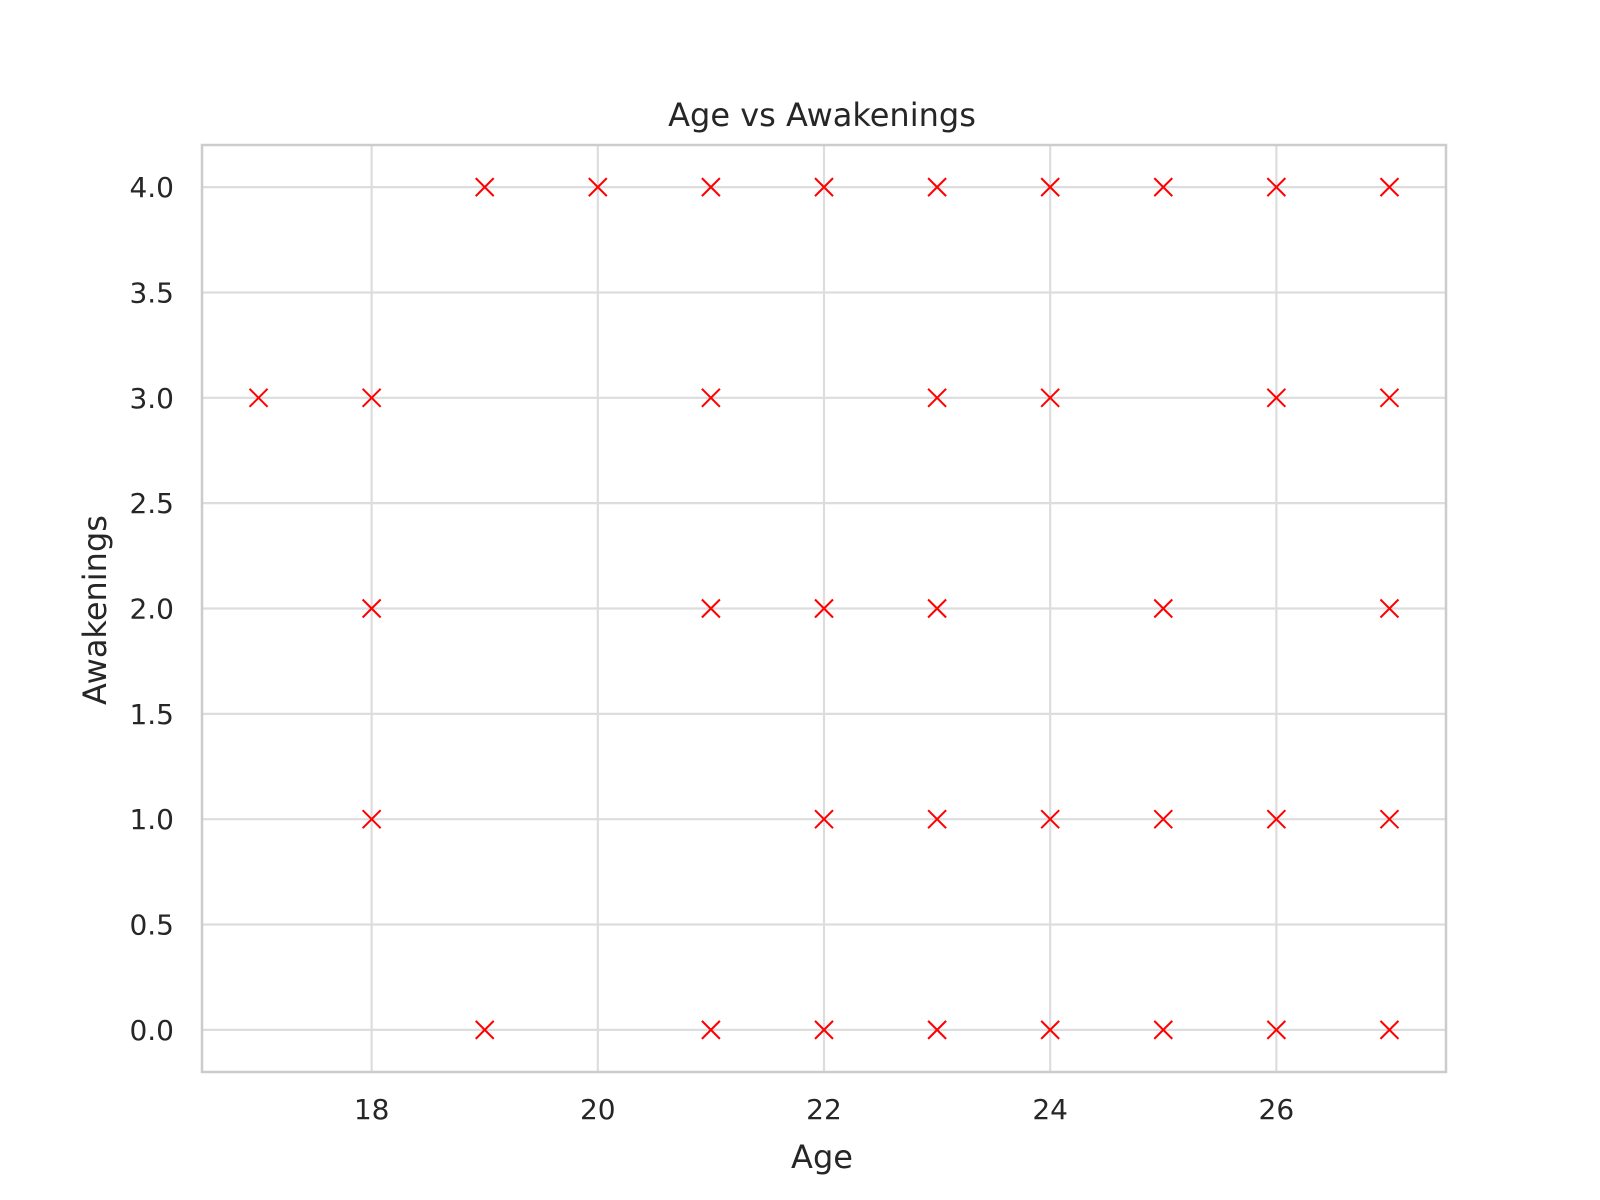 Image resolution: width=1600 pixels, height=1200 pixels. Describe the element at coordinates (822, 1157) in the screenshot. I see `x-axis-label: Age` at that location.